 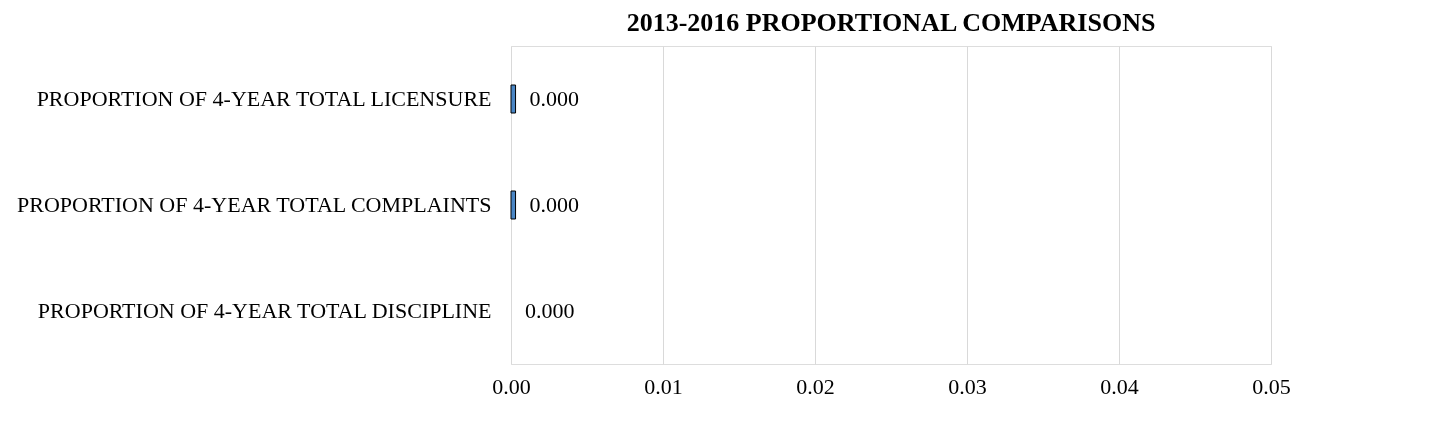 What do you see at coordinates (891, 22) in the screenshot?
I see `chart-title: 2013-2016 PROPORTIONAL COMPARISONS` at bounding box center [891, 22].